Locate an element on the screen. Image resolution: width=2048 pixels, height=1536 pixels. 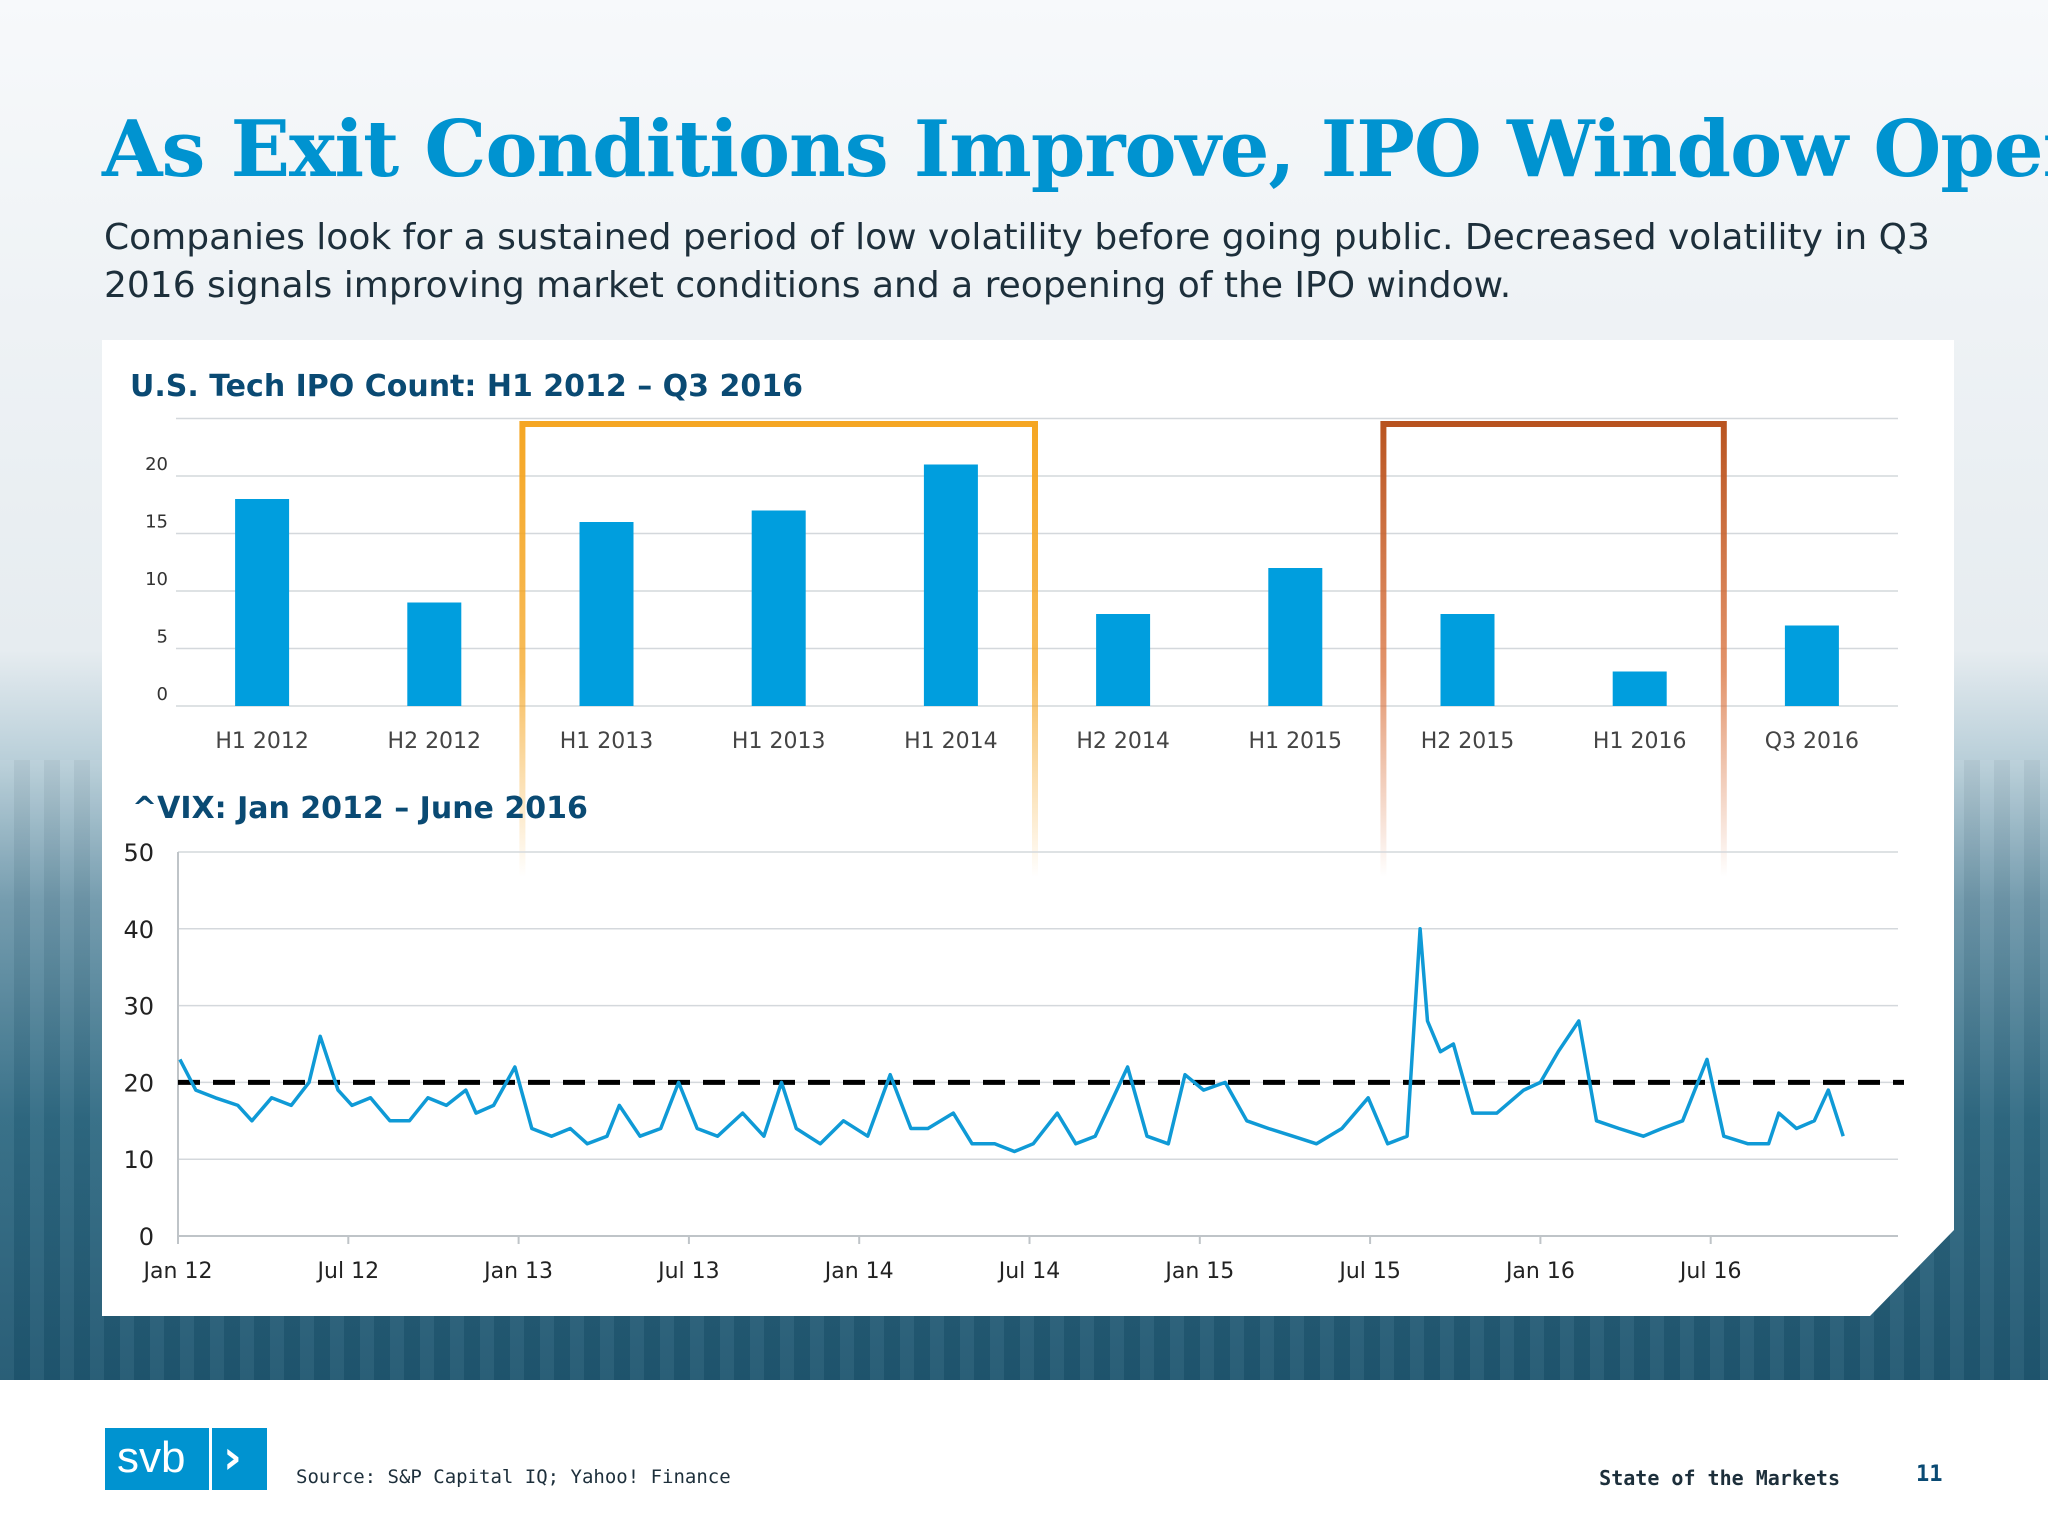
line-x-tick-label: Jul 14 is located at coordinates (1029, 1271).